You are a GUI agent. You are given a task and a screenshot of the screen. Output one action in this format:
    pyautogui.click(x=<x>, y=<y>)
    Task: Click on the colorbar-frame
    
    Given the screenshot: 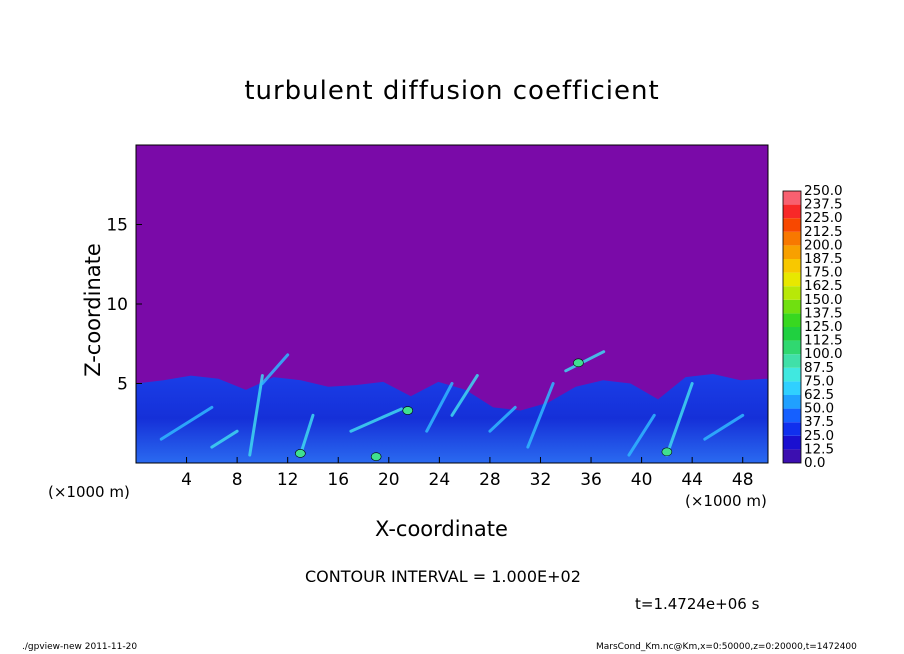 What is the action you would take?
    pyautogui.click(x=792, y=327)
    